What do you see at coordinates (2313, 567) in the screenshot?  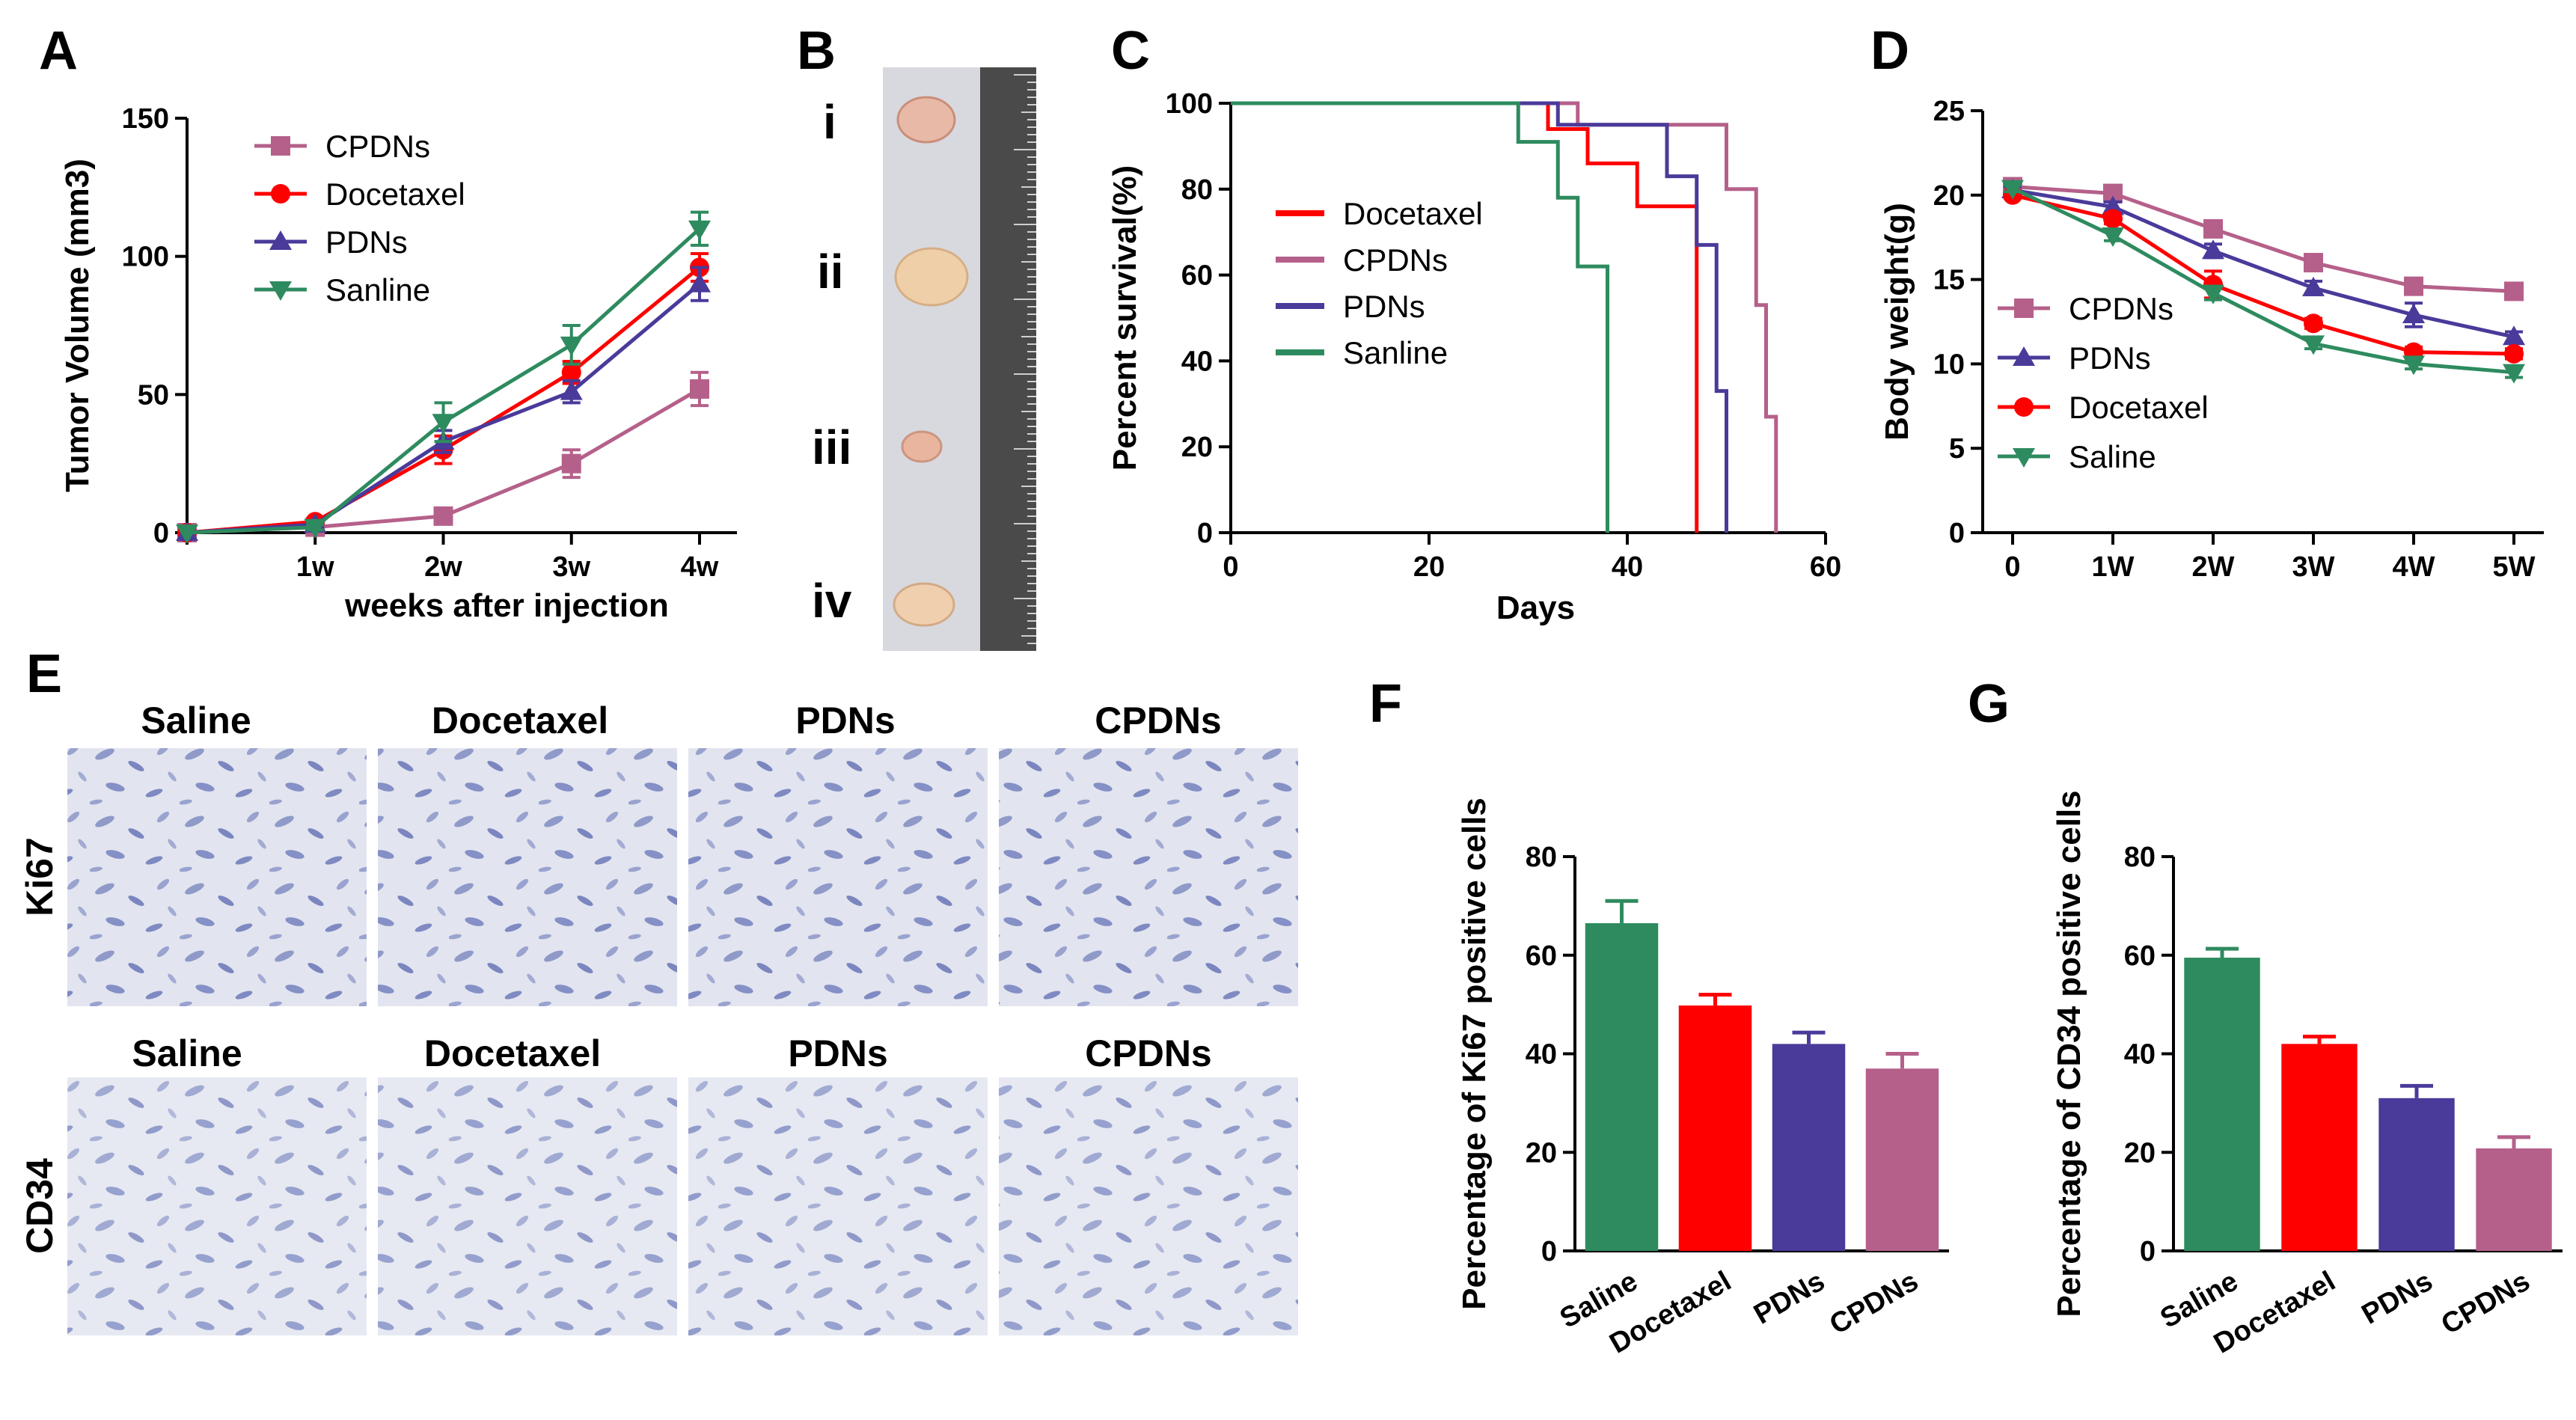 I see `x-tick-label: 3W` at bounding box center [2313, 567].